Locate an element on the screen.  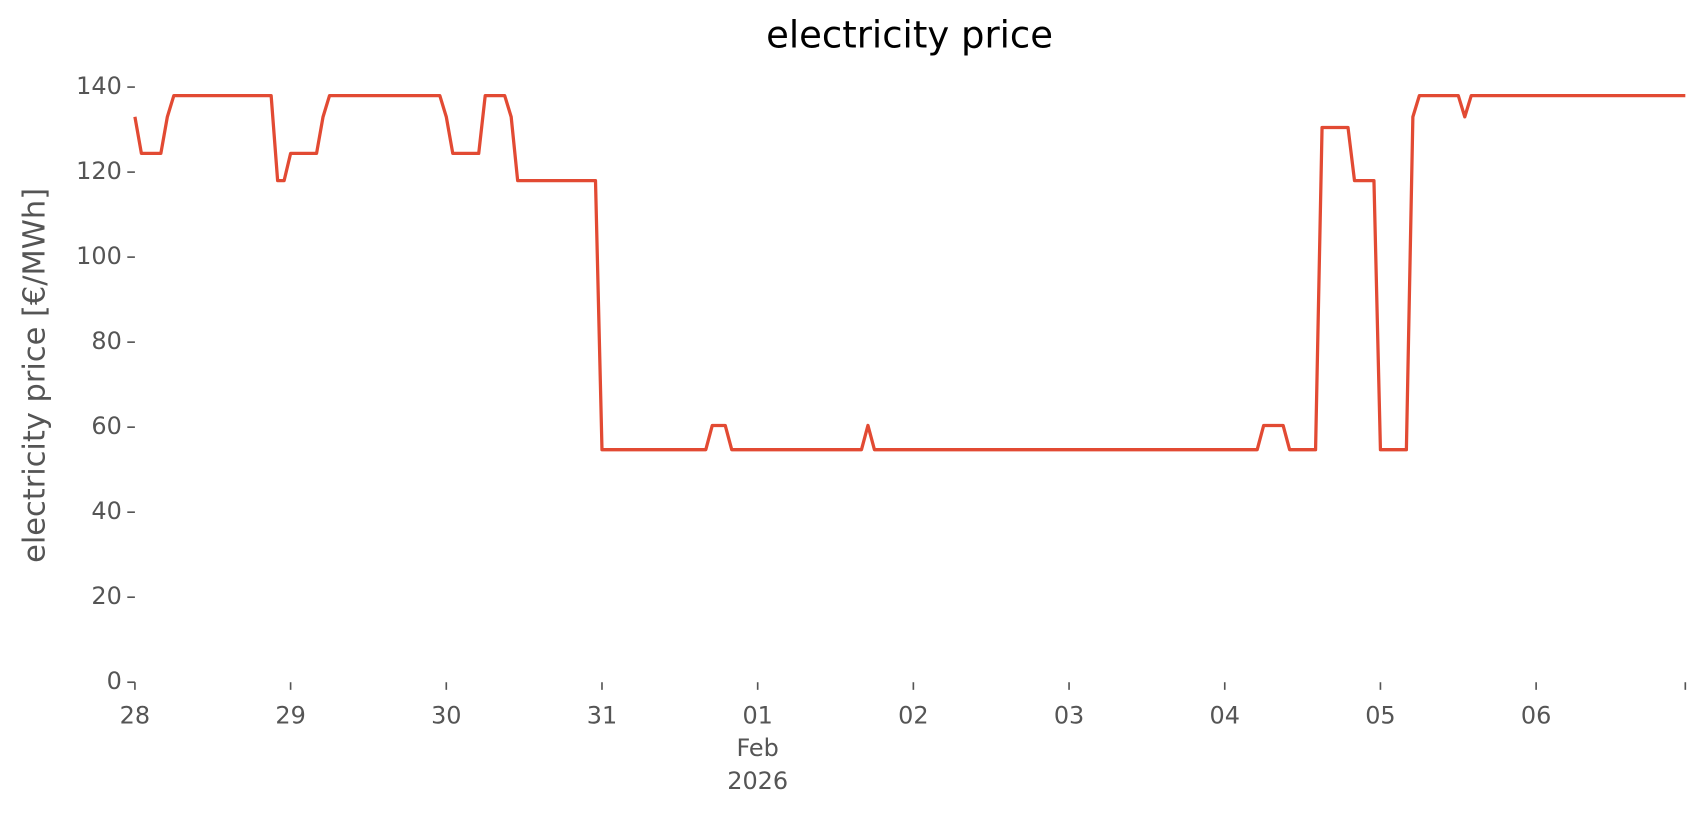
x-tick-label: 30 is located at coordinates (446, 716).